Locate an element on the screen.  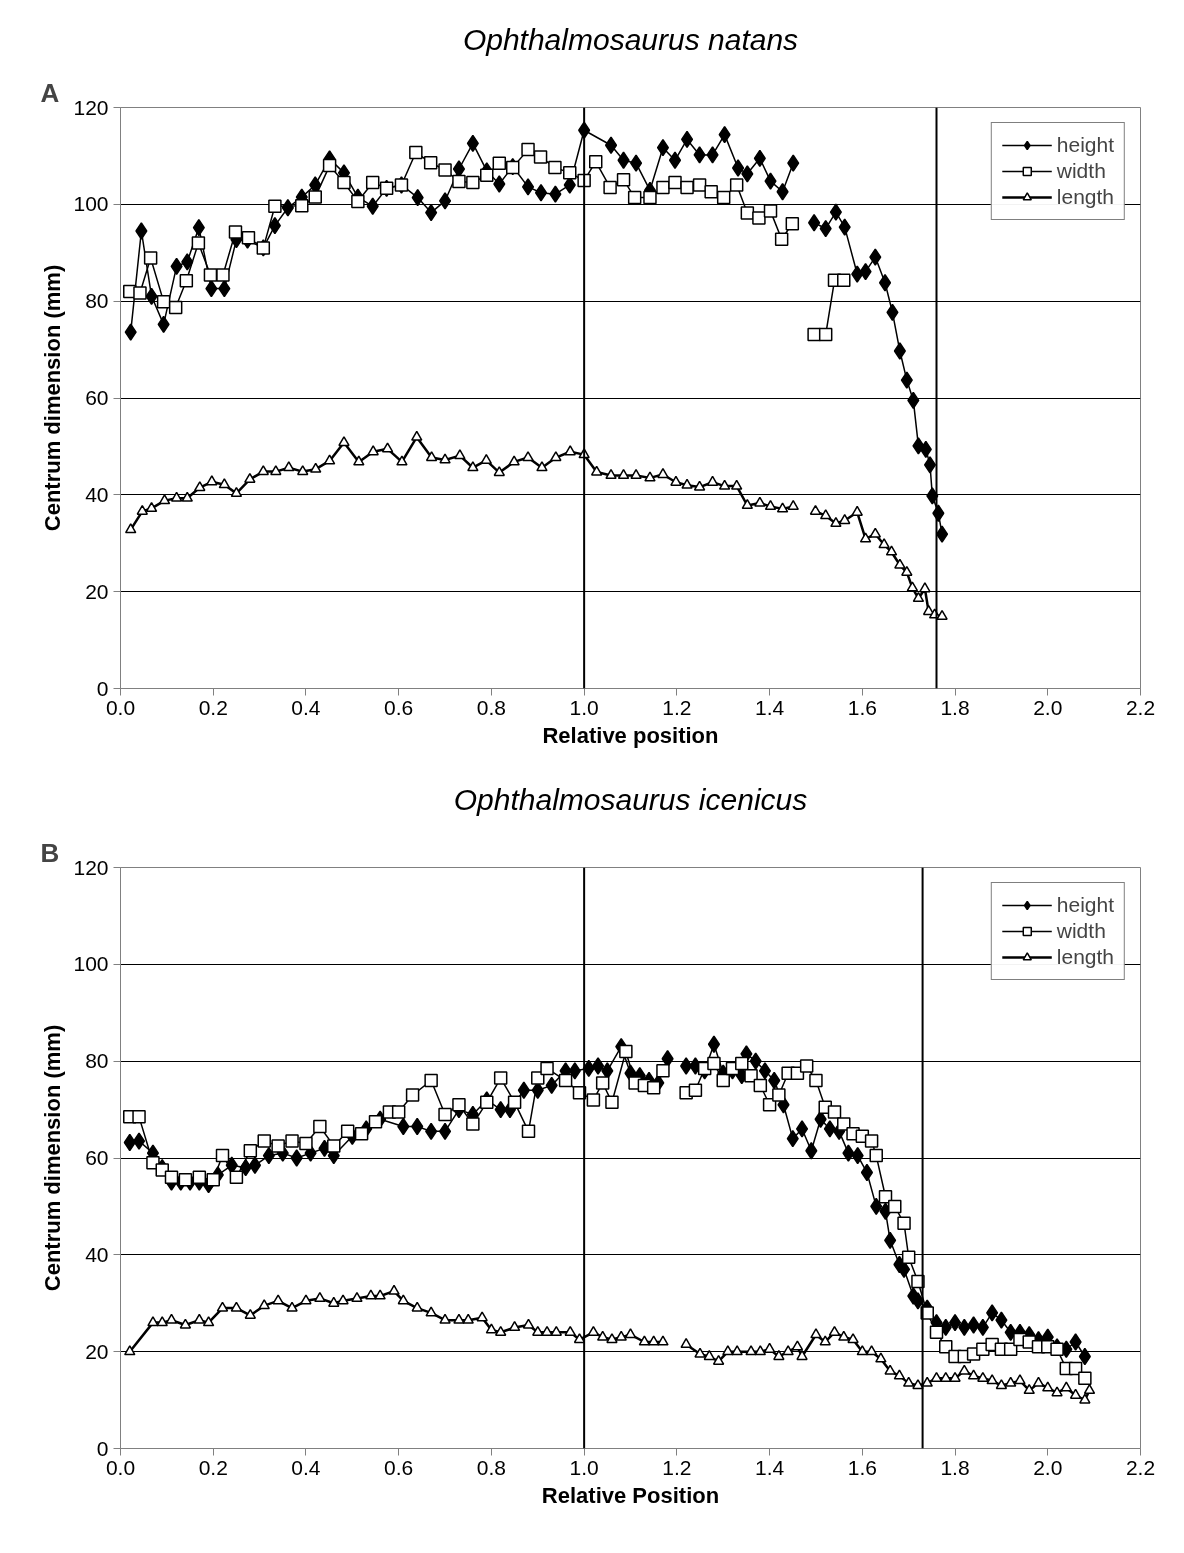
text: B is located at coordinates (50, 852).